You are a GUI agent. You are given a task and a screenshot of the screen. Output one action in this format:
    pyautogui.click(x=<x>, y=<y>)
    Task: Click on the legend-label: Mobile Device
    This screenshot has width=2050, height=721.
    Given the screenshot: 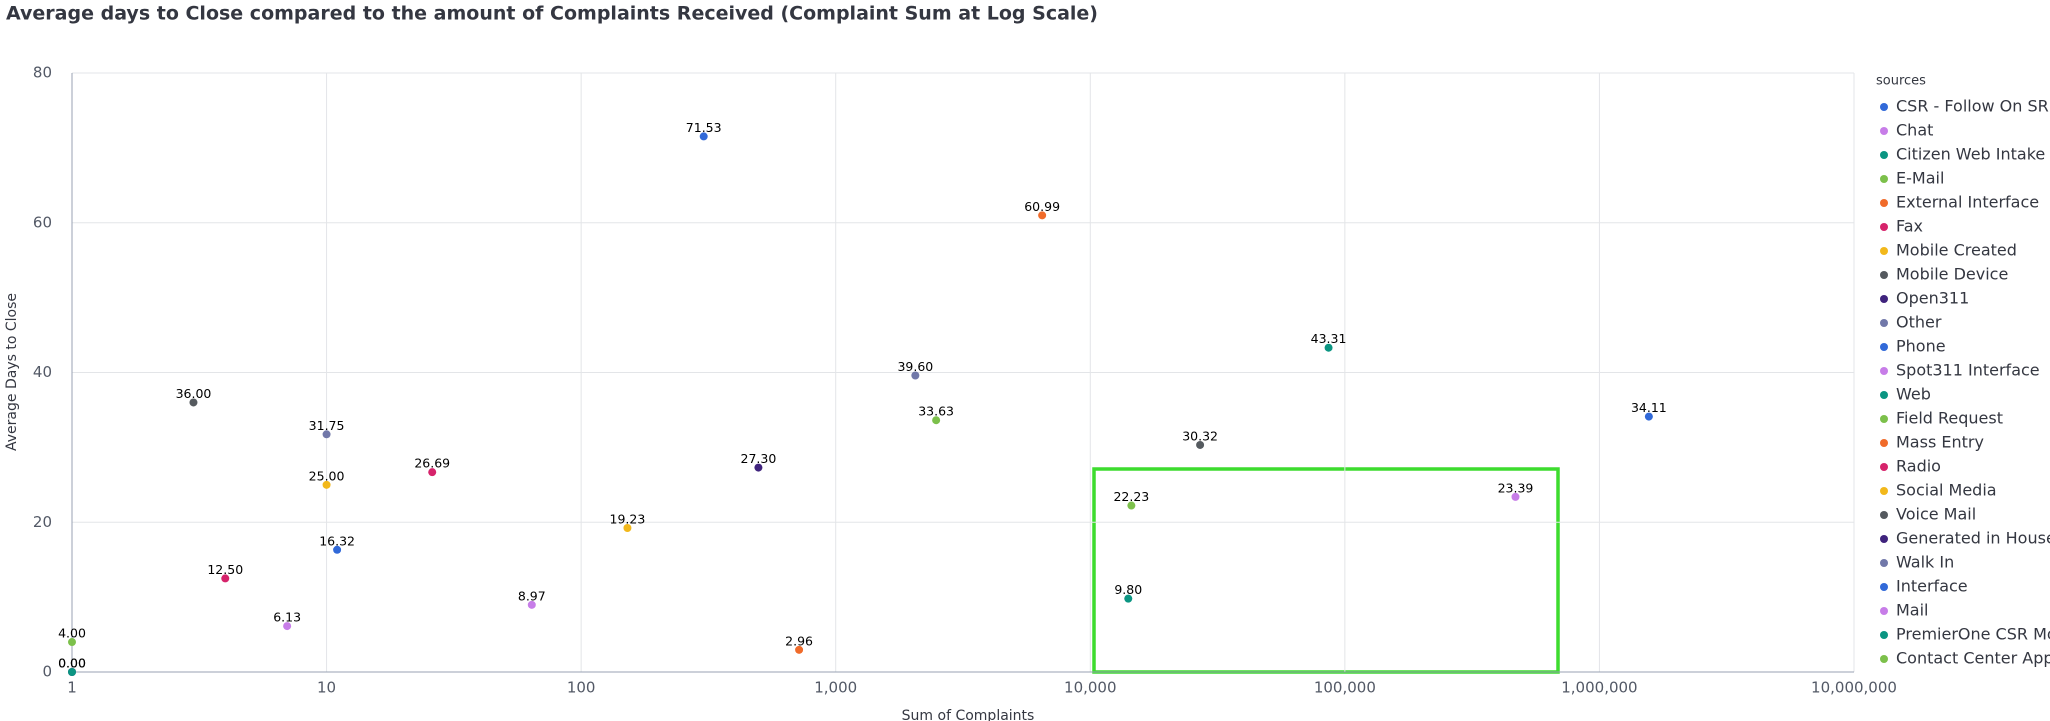 What is the action you would take?
    pyautogui.click(x=1952, y=274)
    